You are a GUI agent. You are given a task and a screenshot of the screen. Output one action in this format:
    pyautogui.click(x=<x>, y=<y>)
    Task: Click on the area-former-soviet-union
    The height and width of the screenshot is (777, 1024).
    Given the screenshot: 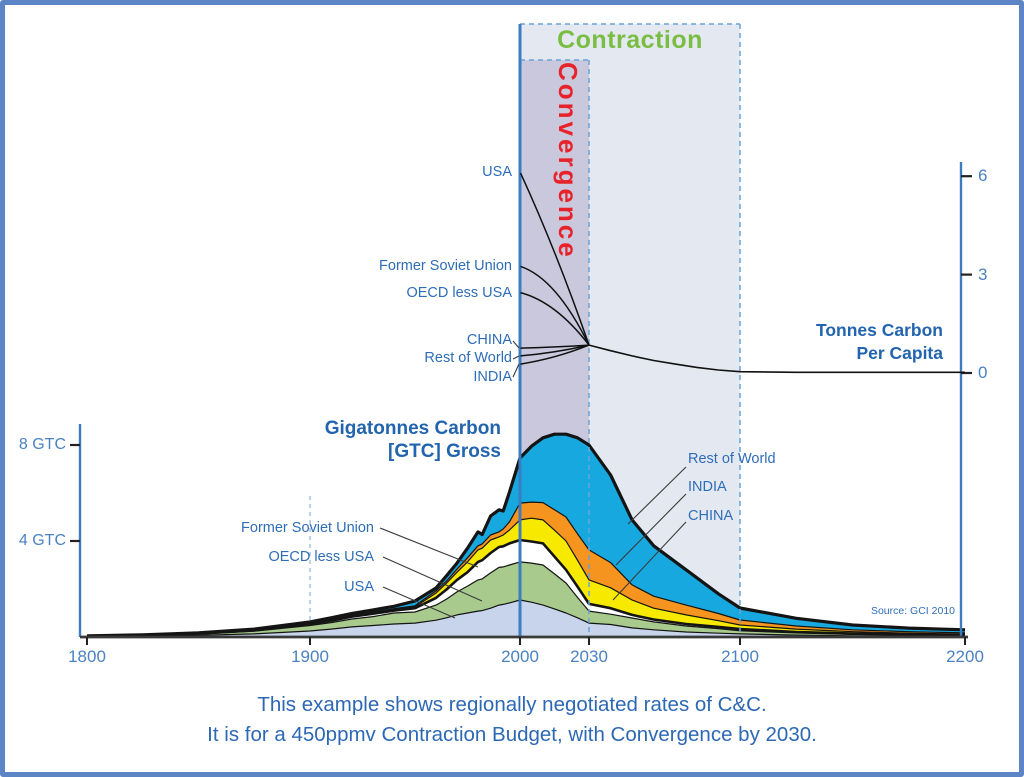 What is the action you would take?
    pyautogui.click(x=526, y=588)
    